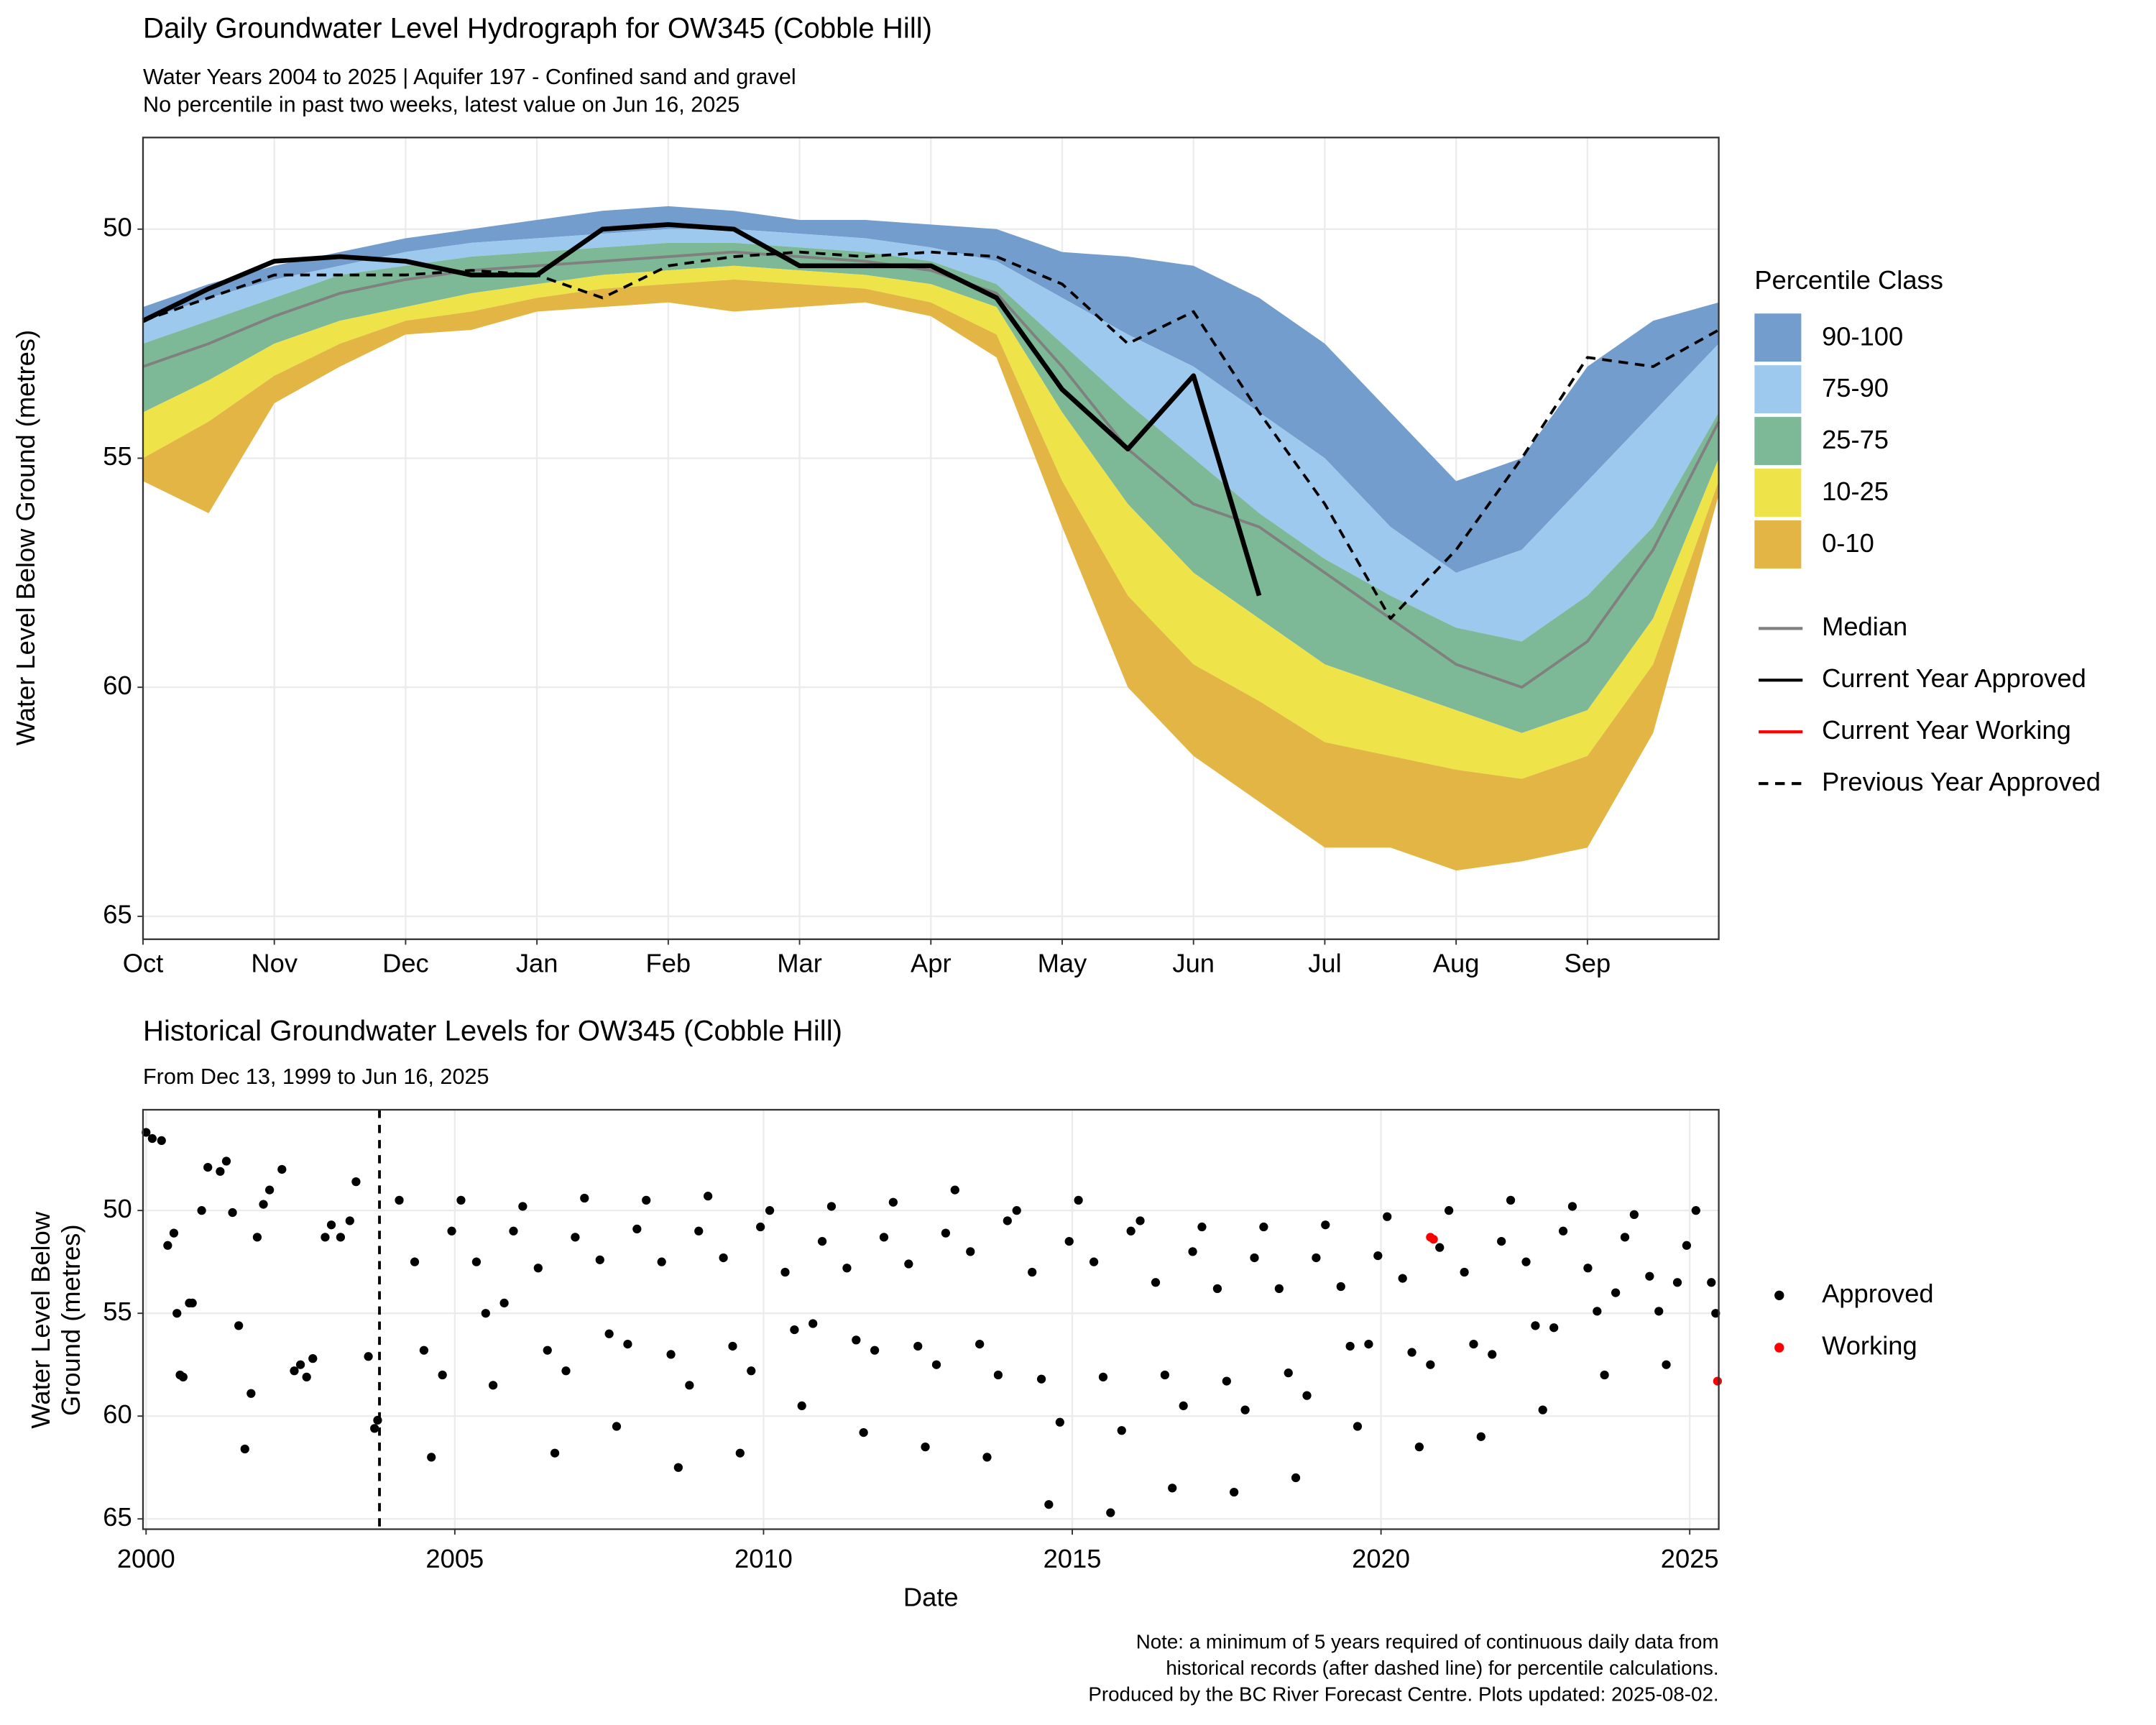  I want to click on legend-label: Working, so click(1870, 1346).